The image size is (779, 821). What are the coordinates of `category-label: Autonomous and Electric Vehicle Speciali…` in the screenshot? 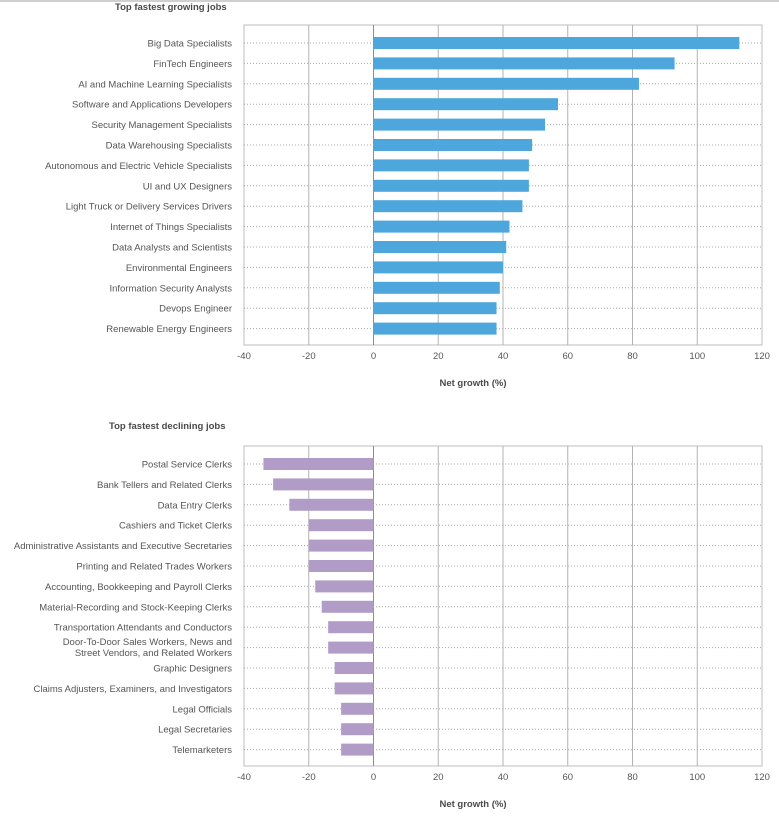 It's located at (138, 166).